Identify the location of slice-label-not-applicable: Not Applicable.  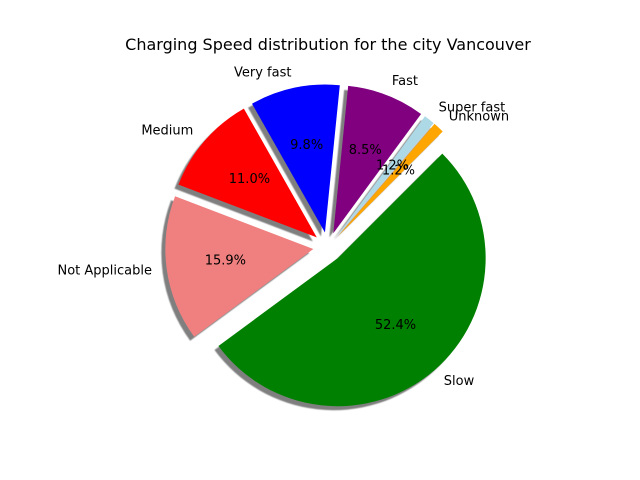
(105, 270).